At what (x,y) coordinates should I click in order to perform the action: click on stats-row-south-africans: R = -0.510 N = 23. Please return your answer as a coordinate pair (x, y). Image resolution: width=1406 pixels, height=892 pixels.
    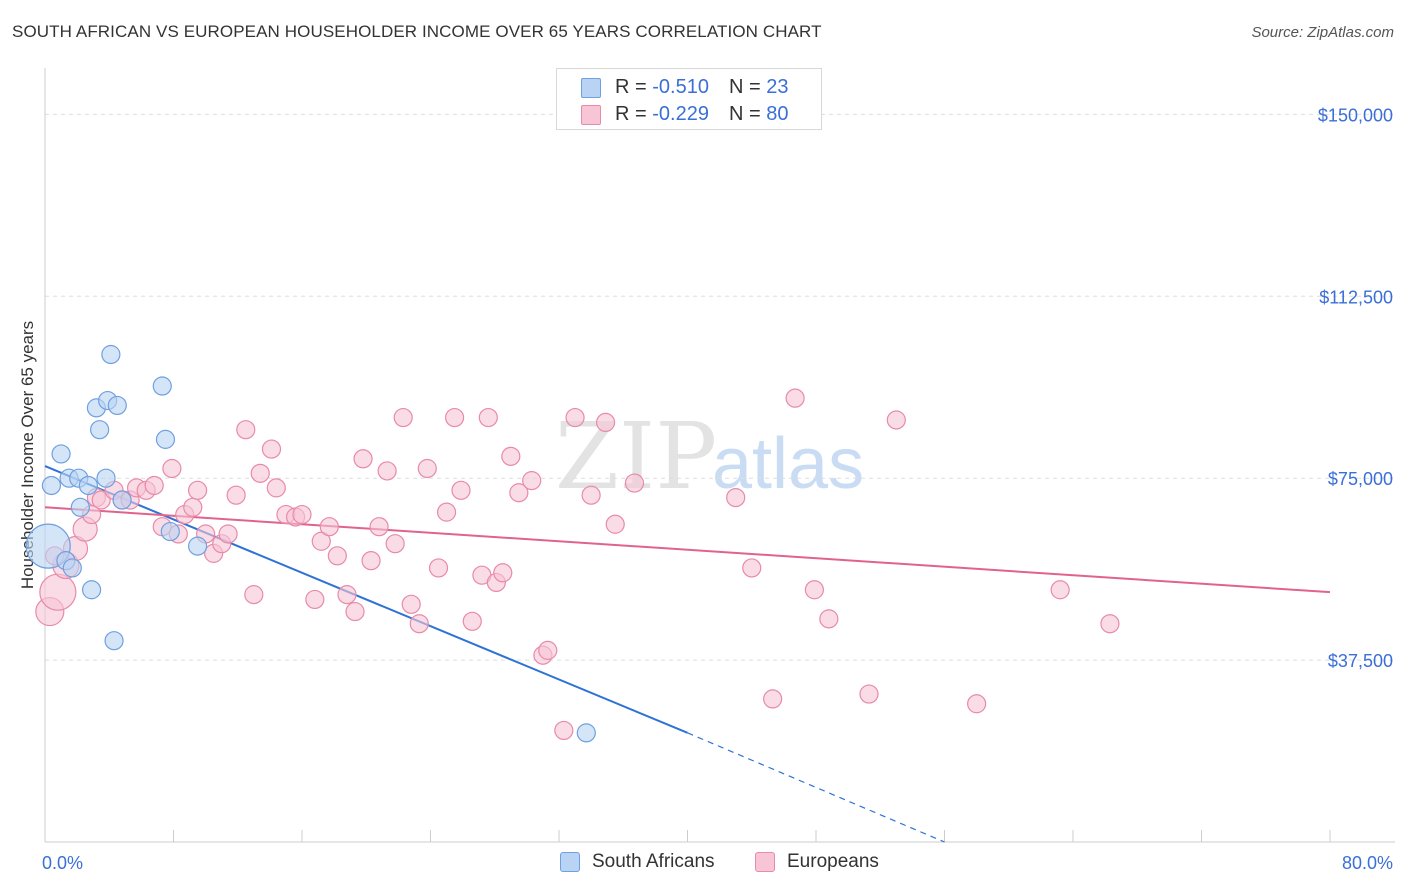
    Looking at the image, I should click on (684, 87).